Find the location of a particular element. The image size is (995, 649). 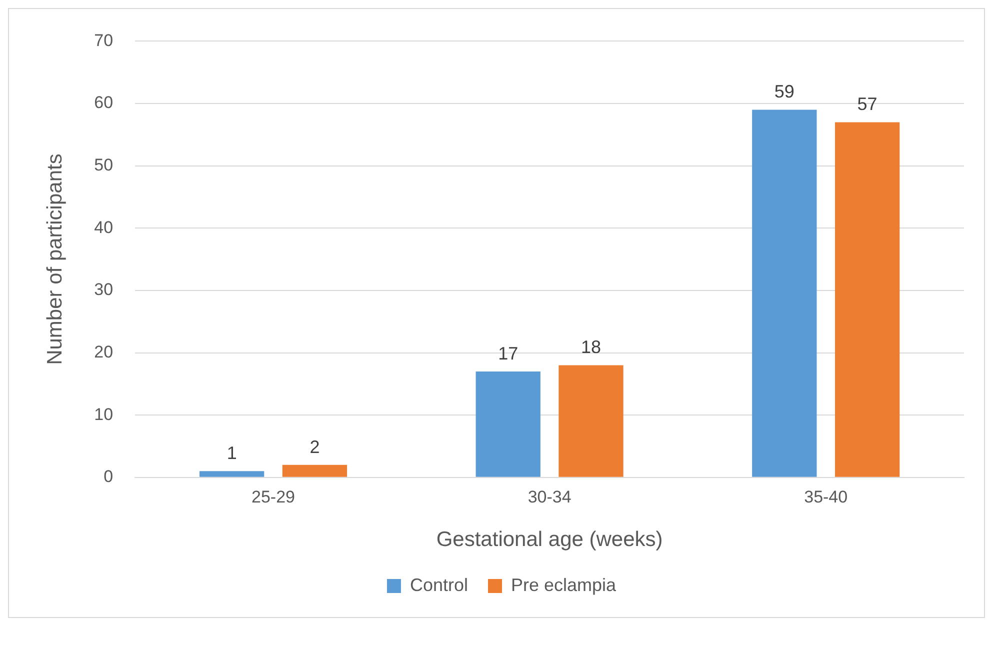

data-label: 57 is located at coordinates (867, 104).